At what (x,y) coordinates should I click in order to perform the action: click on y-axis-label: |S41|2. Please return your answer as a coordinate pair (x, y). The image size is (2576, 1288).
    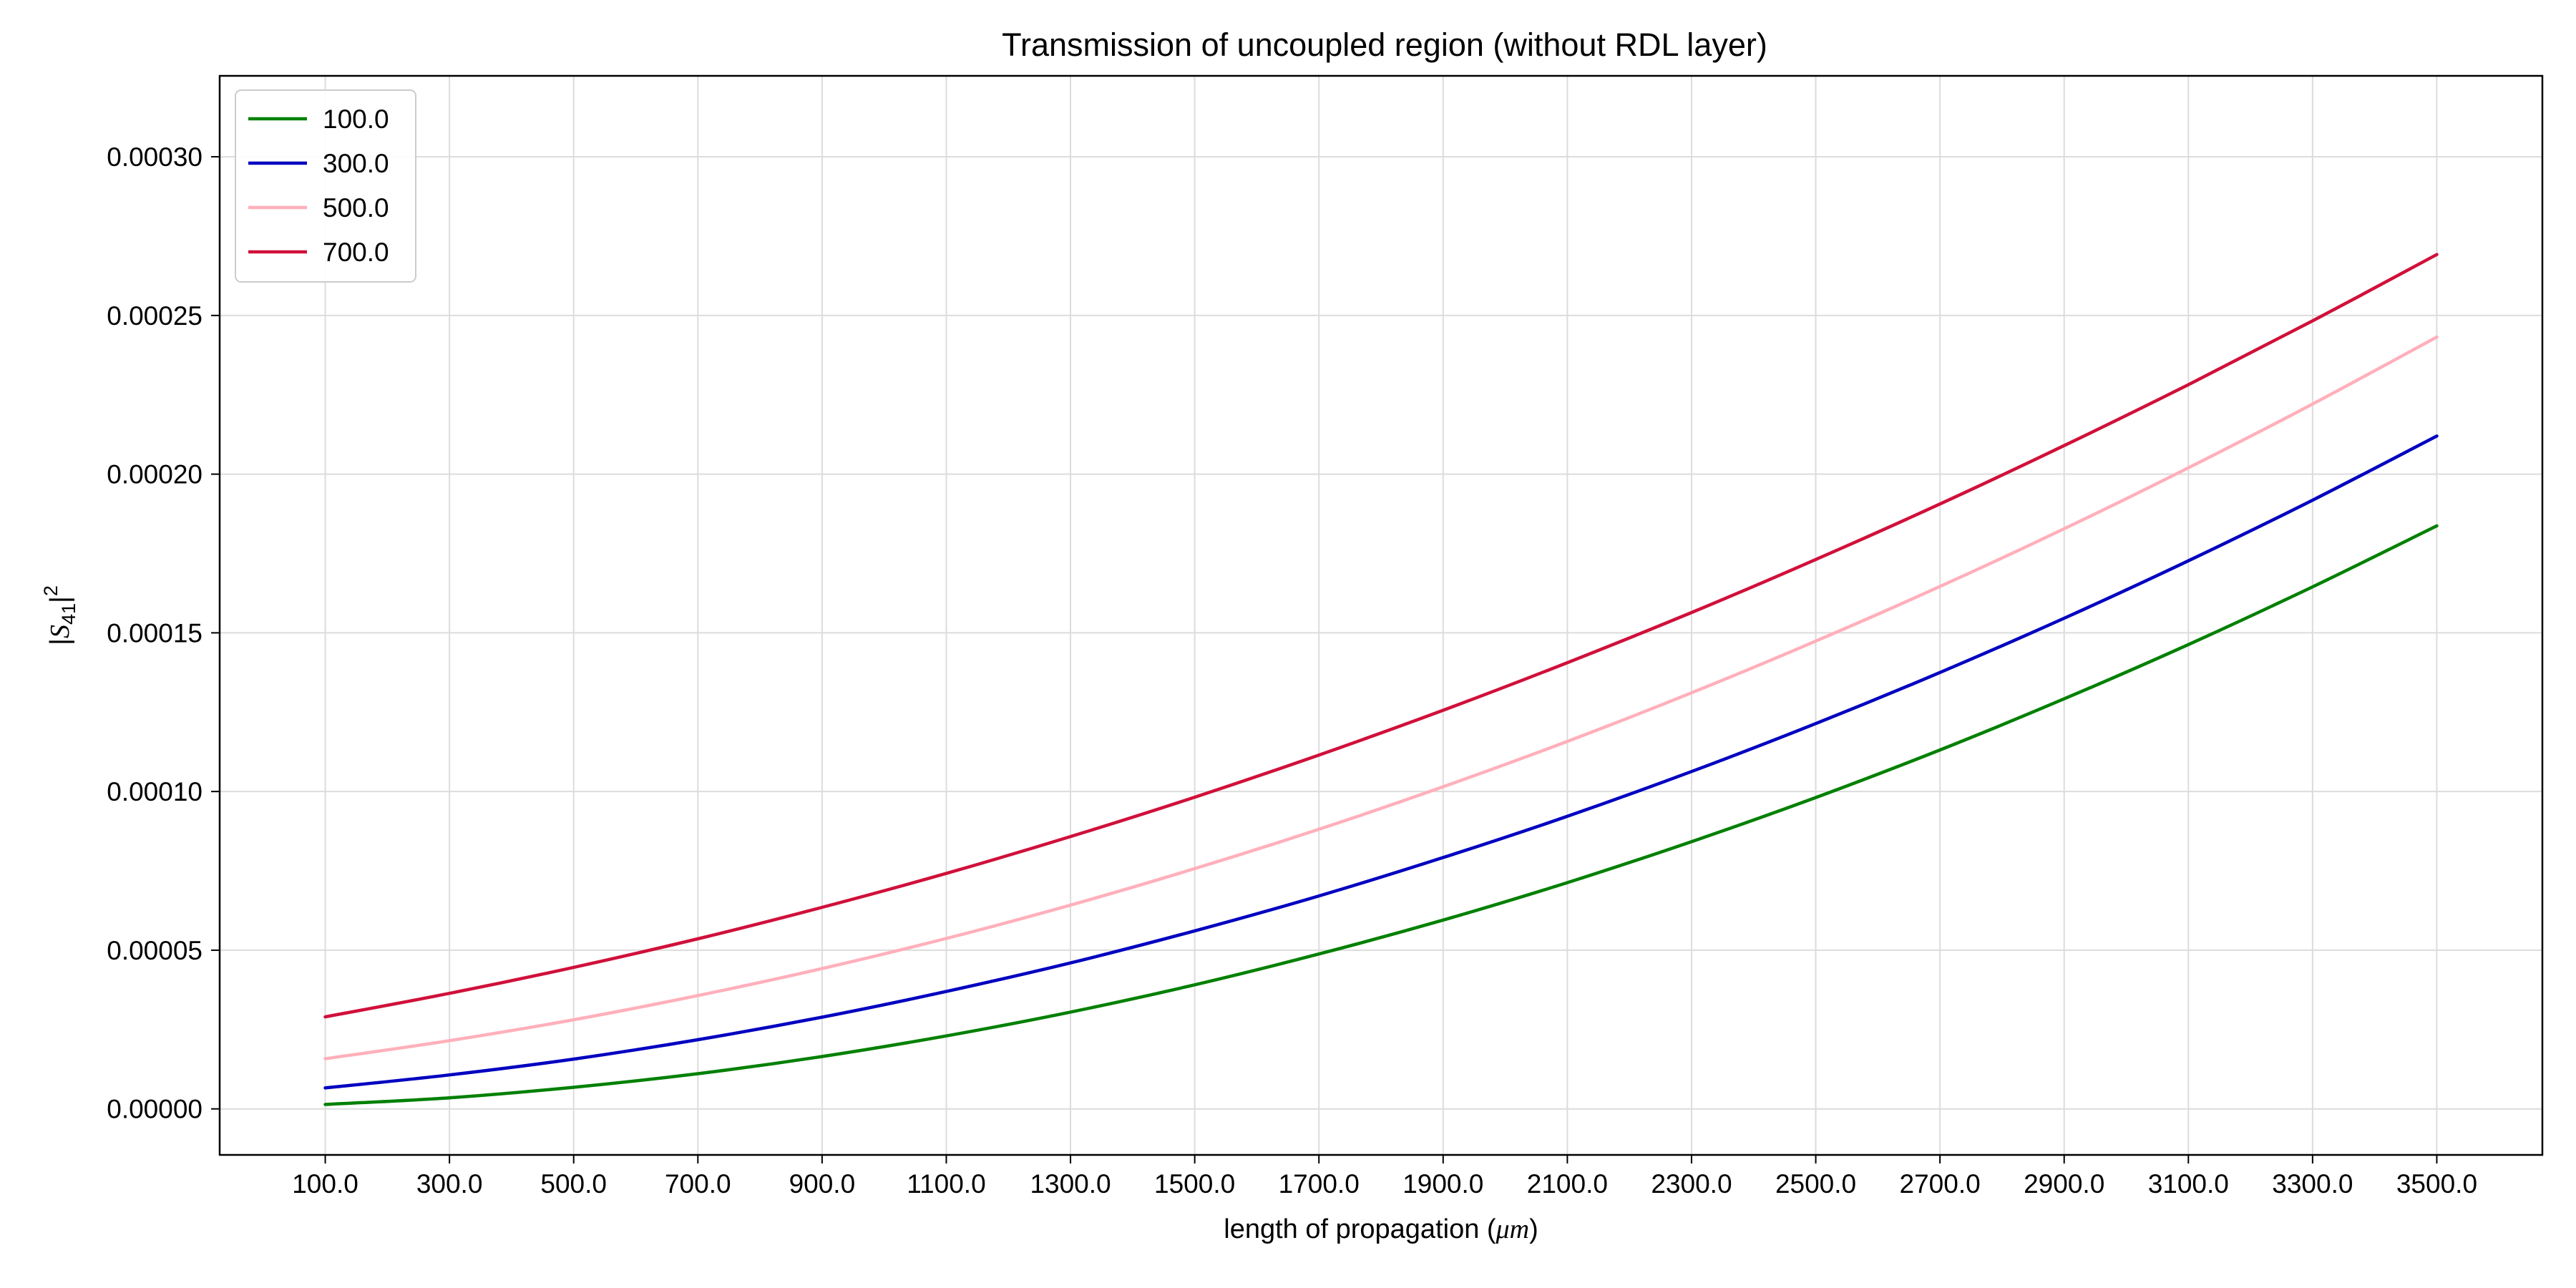
    Looking at the image, I should click on (59, 615).